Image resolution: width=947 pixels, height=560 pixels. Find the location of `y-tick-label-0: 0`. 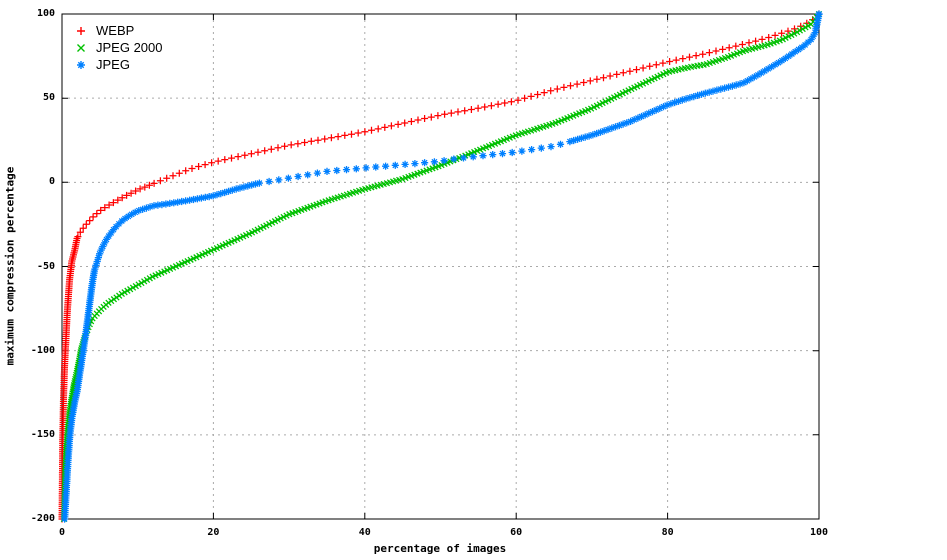

y-tick-label-0: 0 is located at coordinates (51, 182).